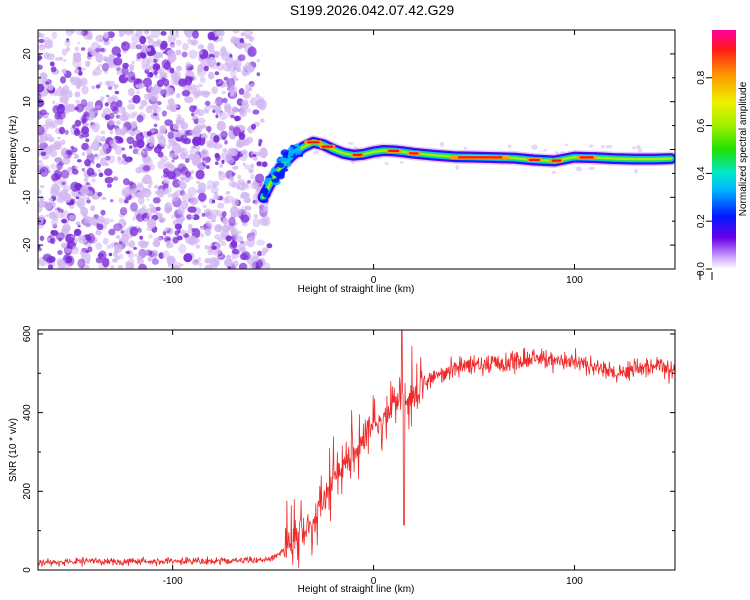 The width and height of the screenshot is (750, 600). Describe the element at coordinates (27, 333) in the screenshot. I see `y-tick-label: 600` at that location.